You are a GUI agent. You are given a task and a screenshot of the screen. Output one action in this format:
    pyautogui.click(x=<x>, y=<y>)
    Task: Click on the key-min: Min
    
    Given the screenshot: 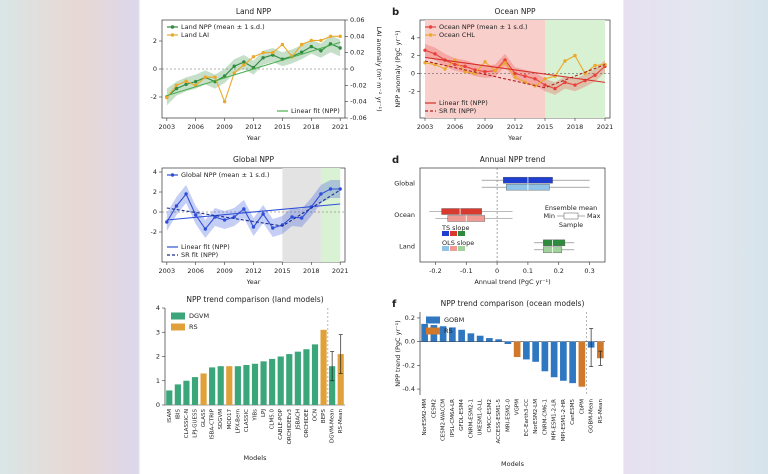 What is the action you would take?
    pyautogui.click(x=549, y=216)
    